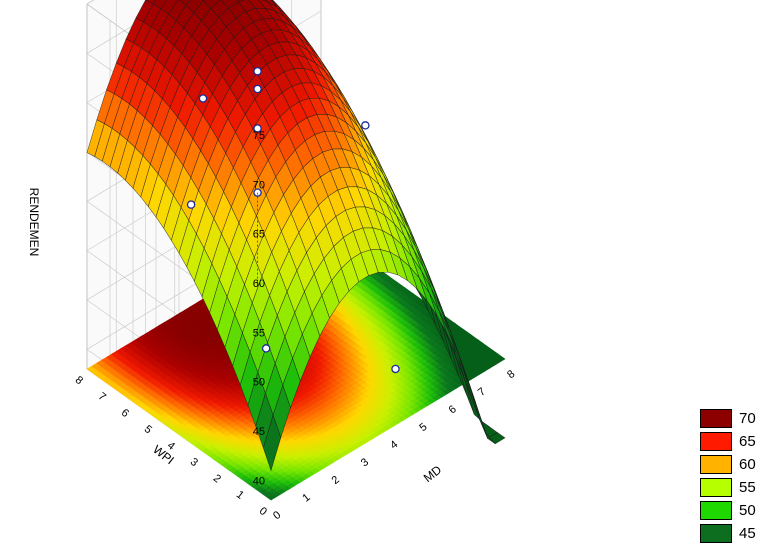  I want to click on z-tick-label: 45, so click(259, 432).